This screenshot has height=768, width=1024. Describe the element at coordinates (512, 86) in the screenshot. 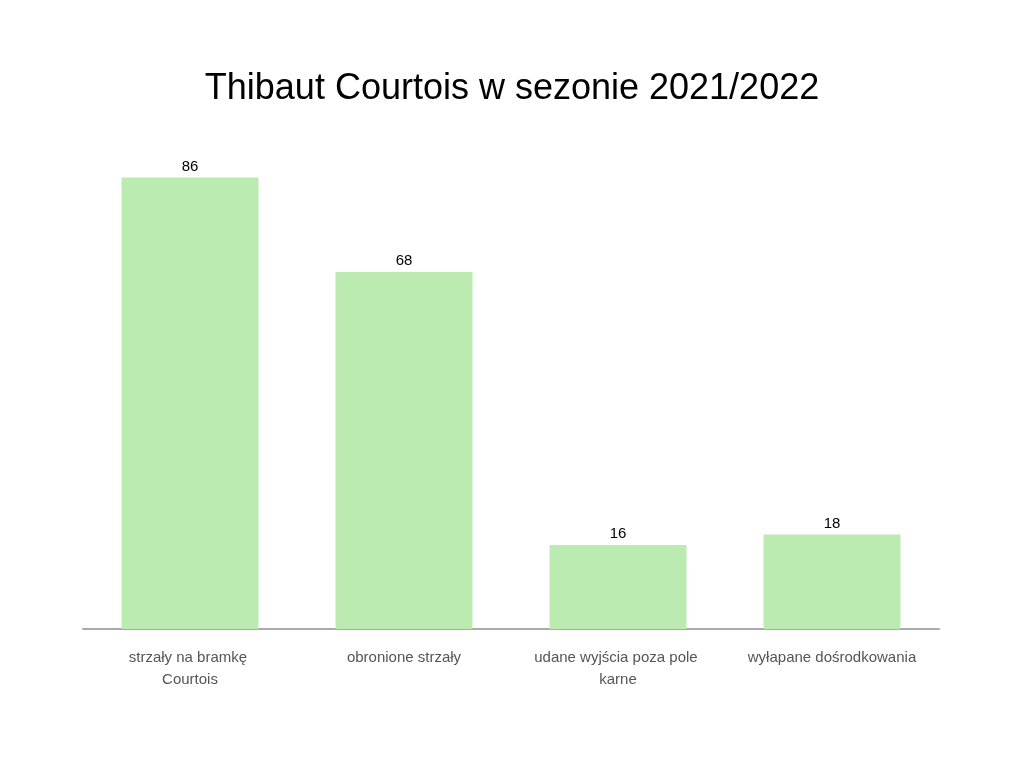

I see `chart-title: Thibaut Courtois w sezonie 2021/2022` at that location.